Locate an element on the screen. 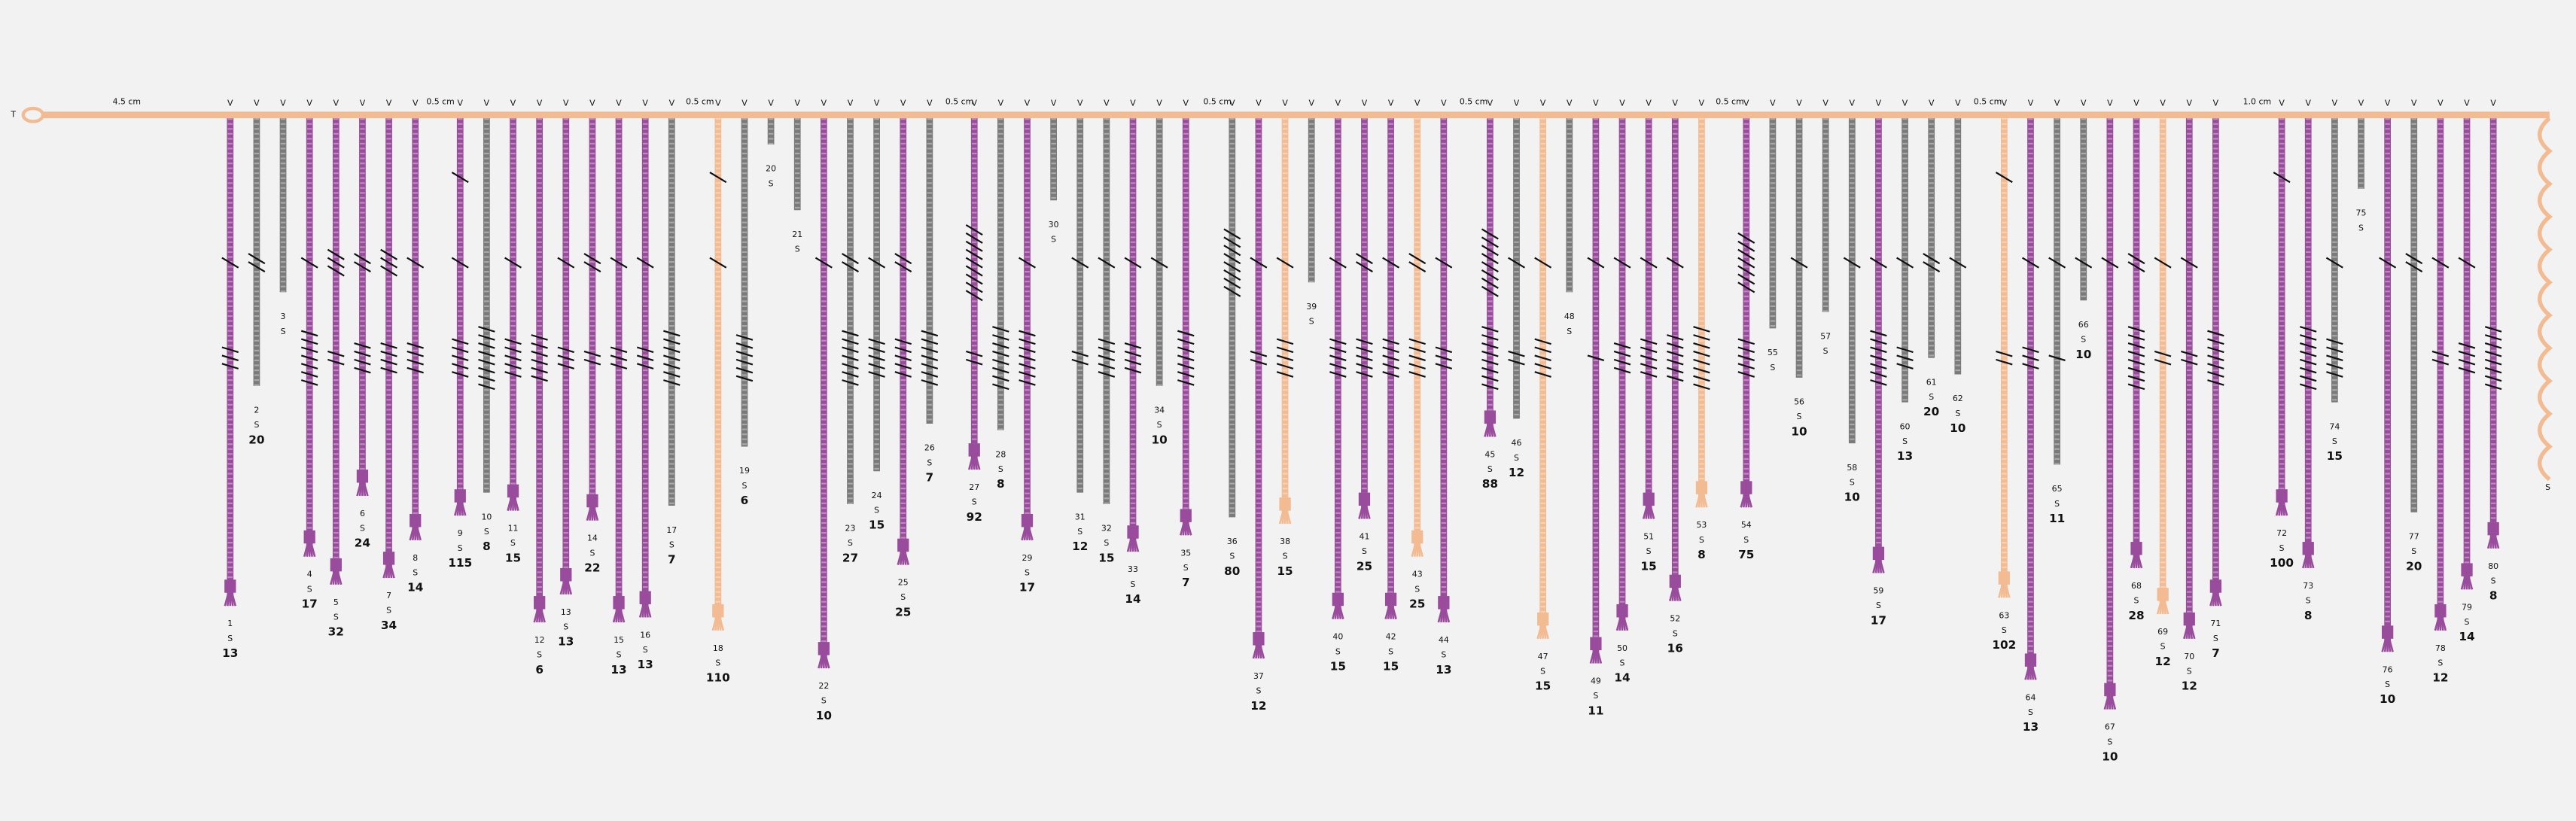  cord-value: 12 is located at coordinates (1258, 706).